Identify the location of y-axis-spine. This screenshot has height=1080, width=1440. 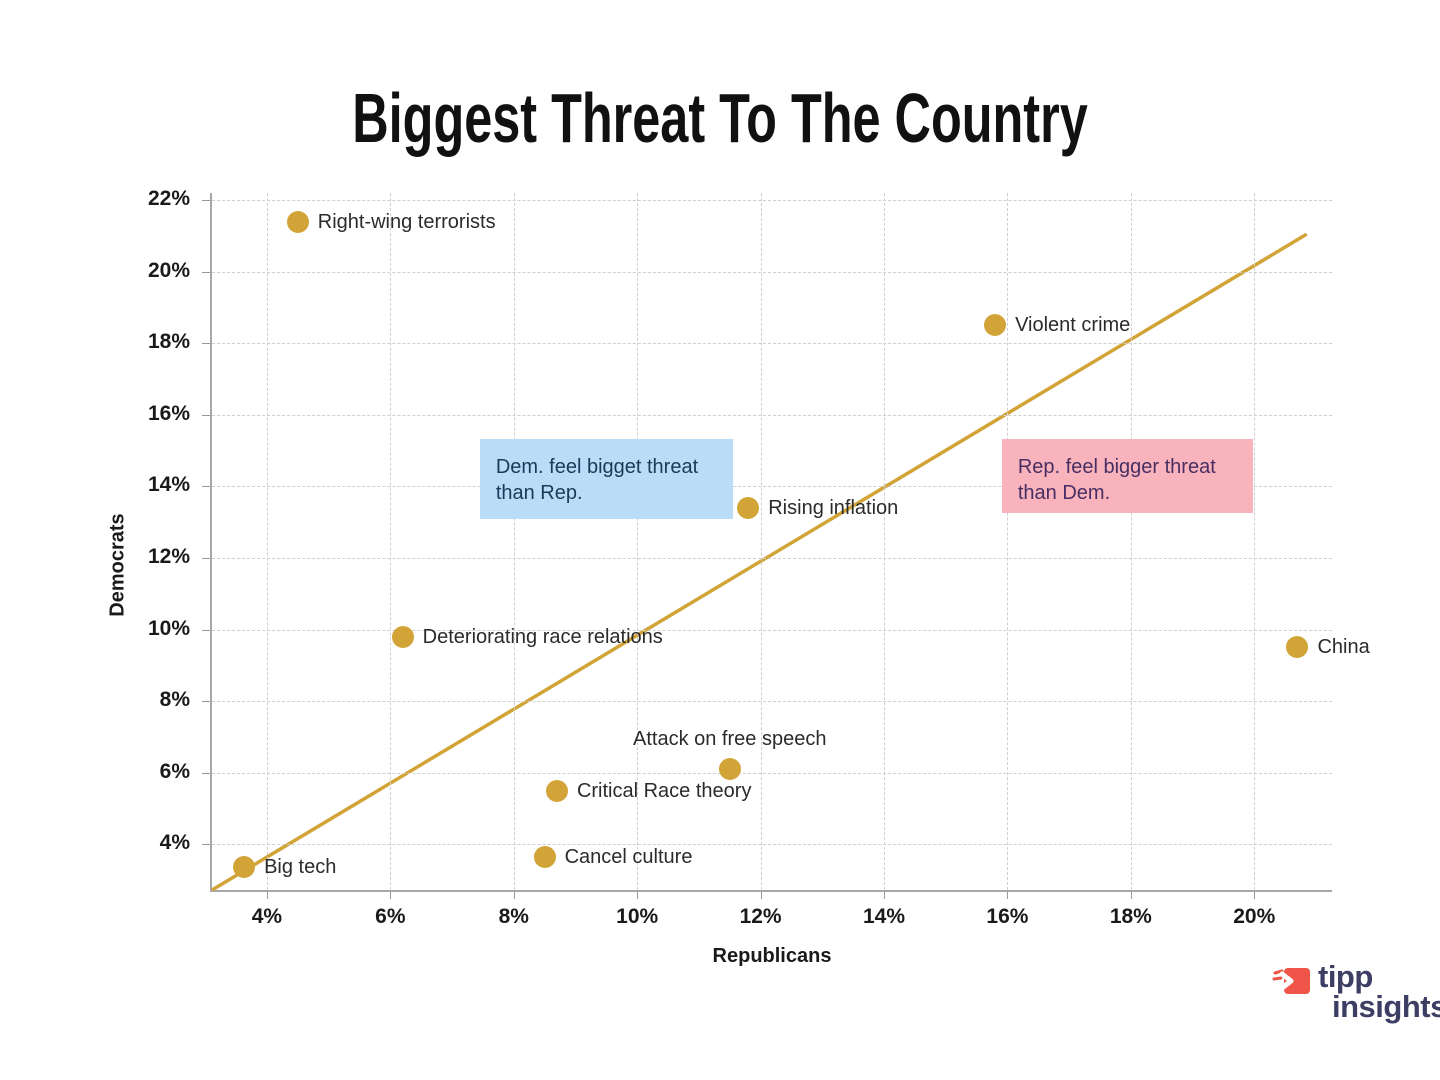
(211, 542).